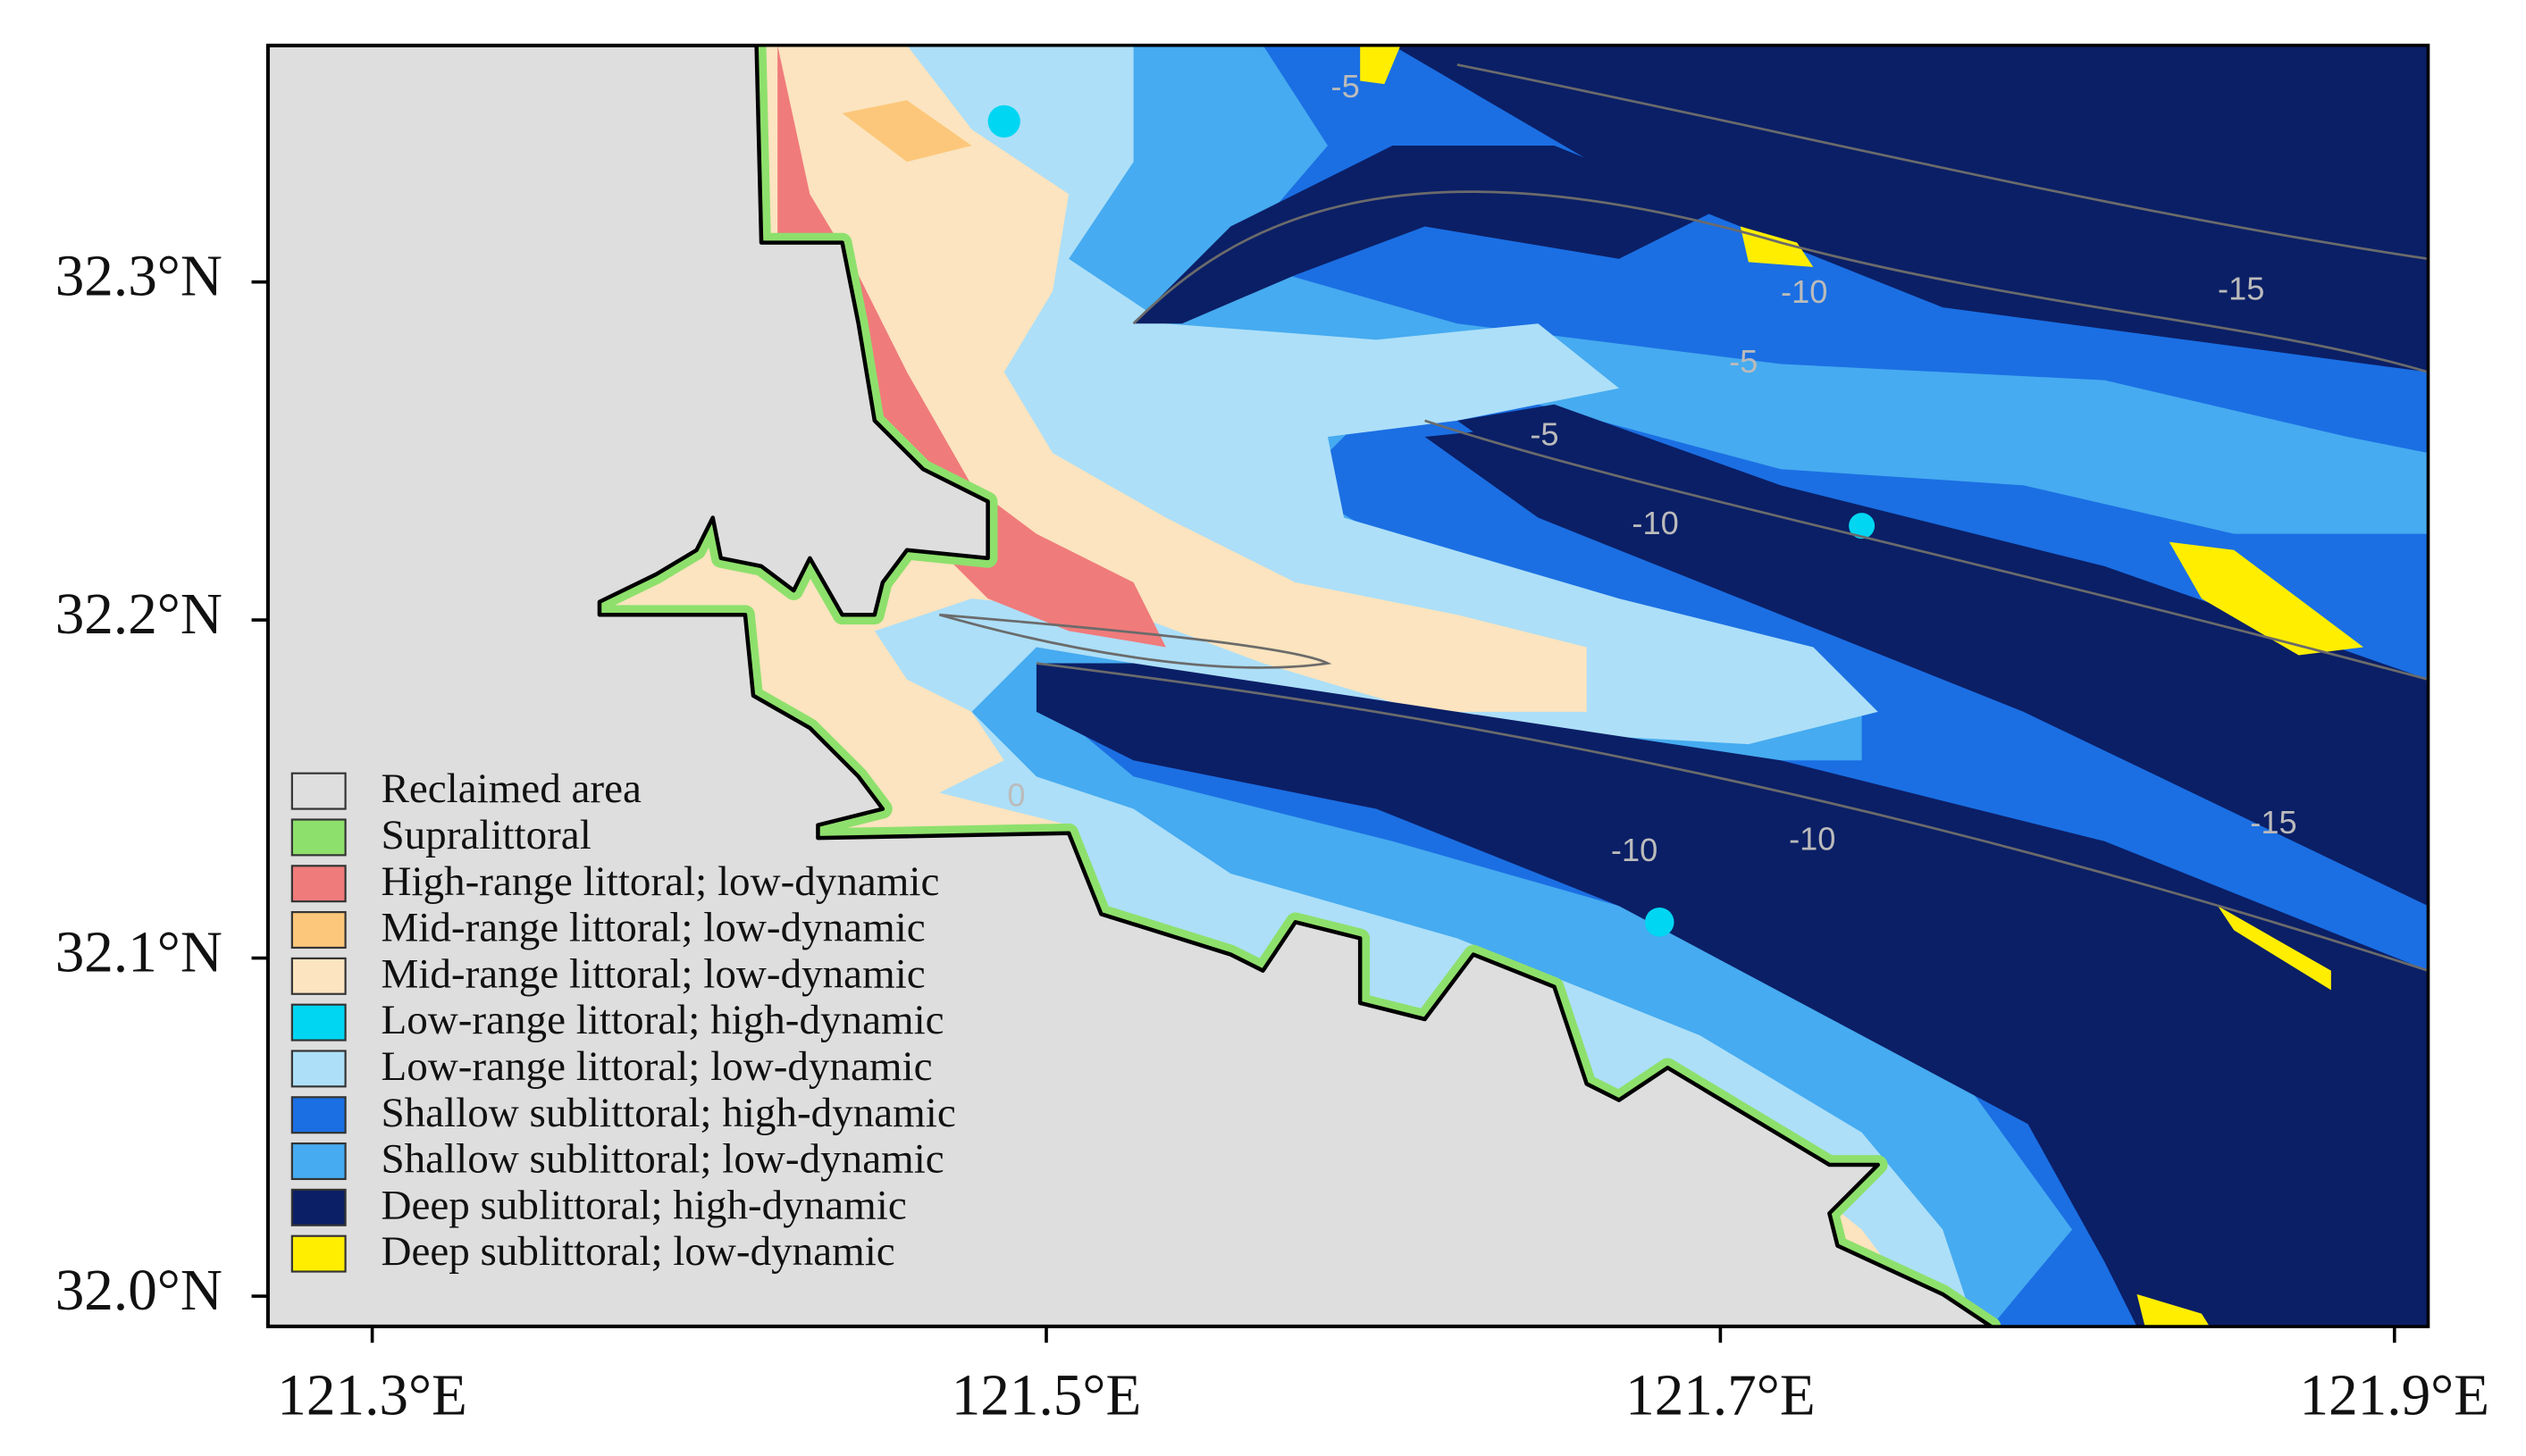 The image size is (2526, 1456). Describe the element at coordinates (486, 835) in the screenshot. I see `legend-label: Supralittoral` at that location.